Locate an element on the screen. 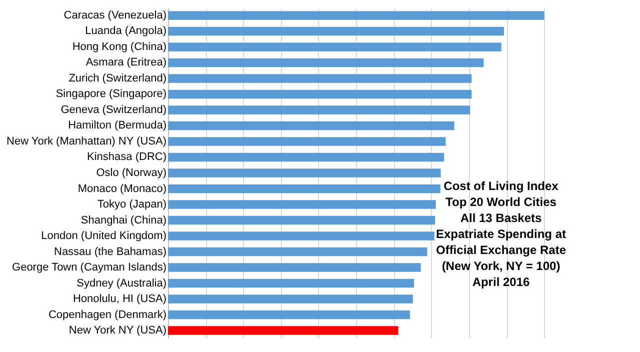 The width and height of the screenshot is (640, 352). y-tick-label: Asmara (Eritrea) is located at coordinates (126, 62).